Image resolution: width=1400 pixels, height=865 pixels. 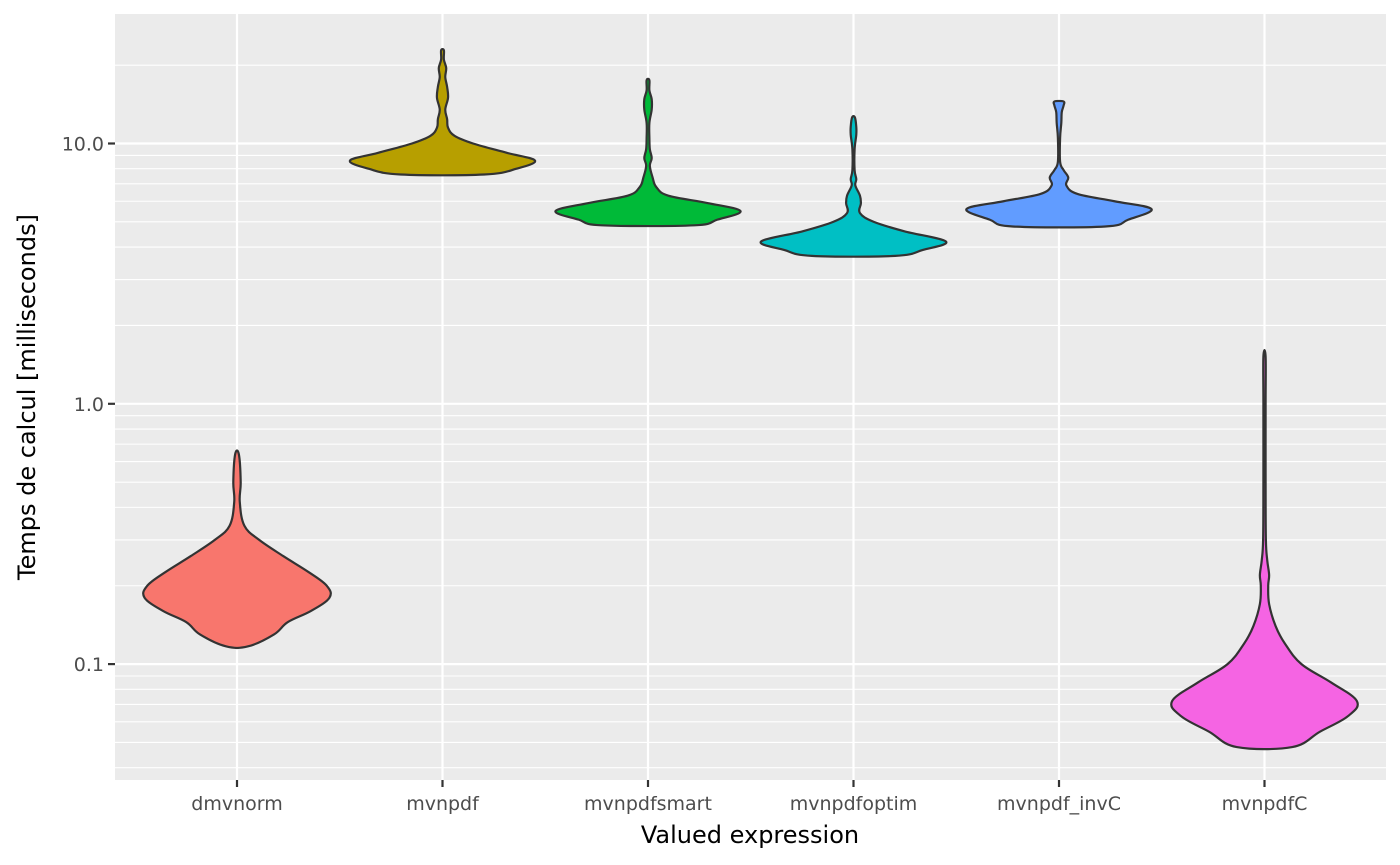 What do you see at coordinates (1264, 549) in the screenshot?
I see `violin-mvnpdfC` at bounding box center [1264, 549].